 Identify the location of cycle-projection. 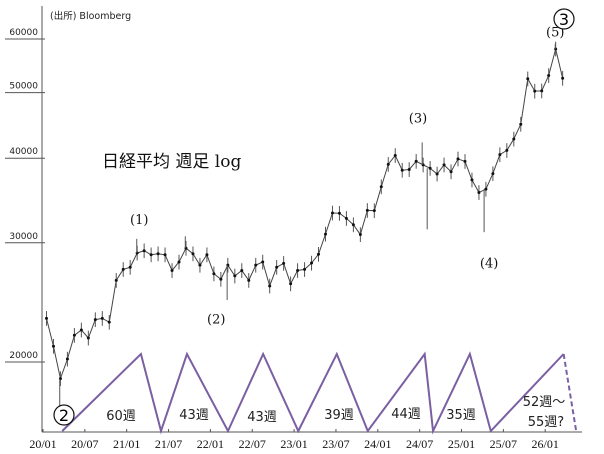
(570, 392).